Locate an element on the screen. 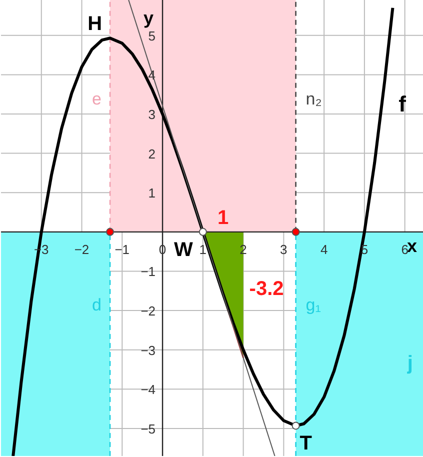 This screenshot has width=423, height=457. x-tick-label: 2 is located at coordinates (243, 249).